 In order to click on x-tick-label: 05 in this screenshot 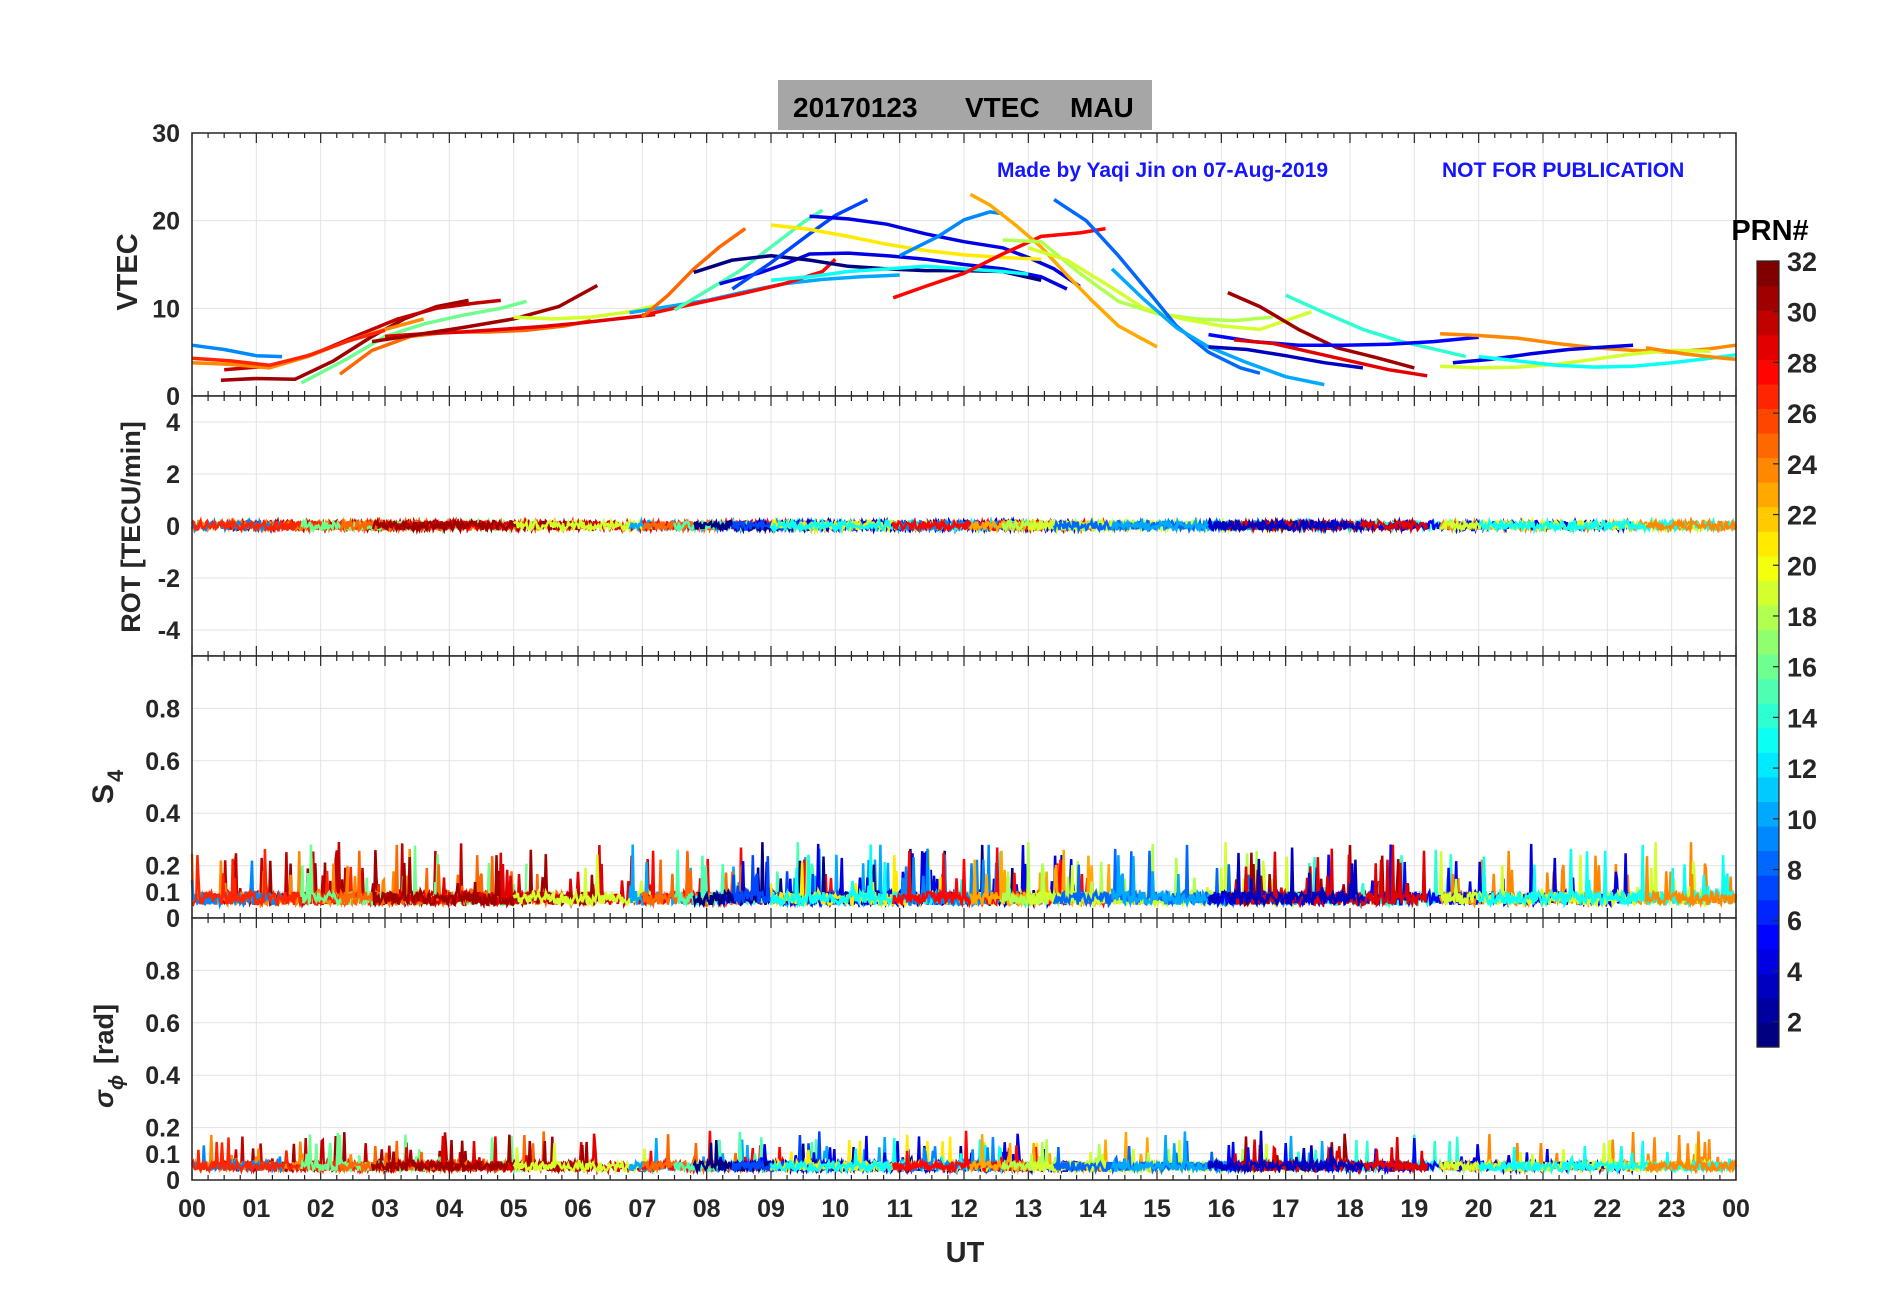, I will do `click(514, 1209)`.